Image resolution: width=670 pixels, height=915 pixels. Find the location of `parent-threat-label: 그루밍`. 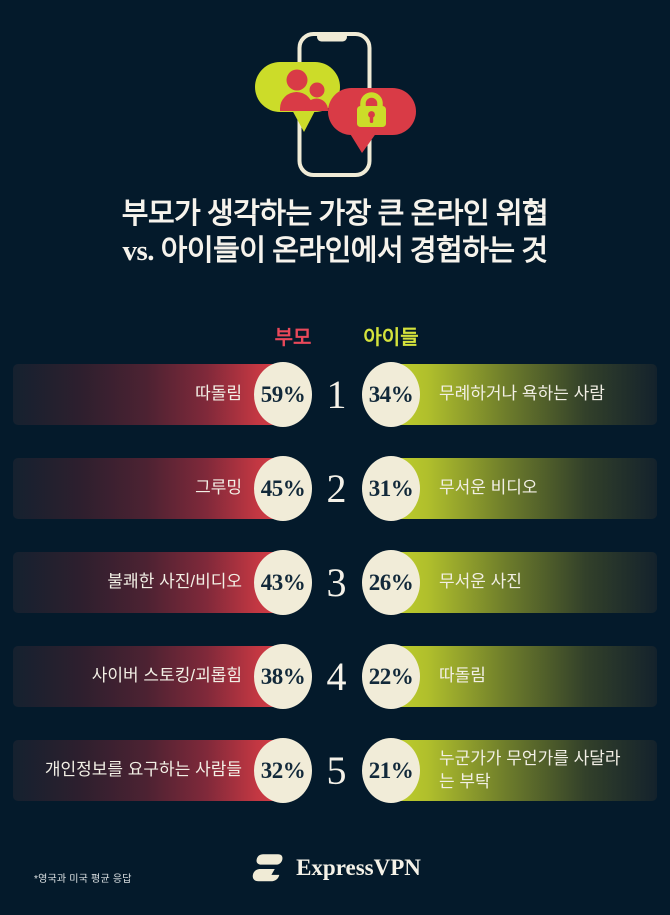

parent-threat-label: 그루밍 is located at coordinates (218, 488).